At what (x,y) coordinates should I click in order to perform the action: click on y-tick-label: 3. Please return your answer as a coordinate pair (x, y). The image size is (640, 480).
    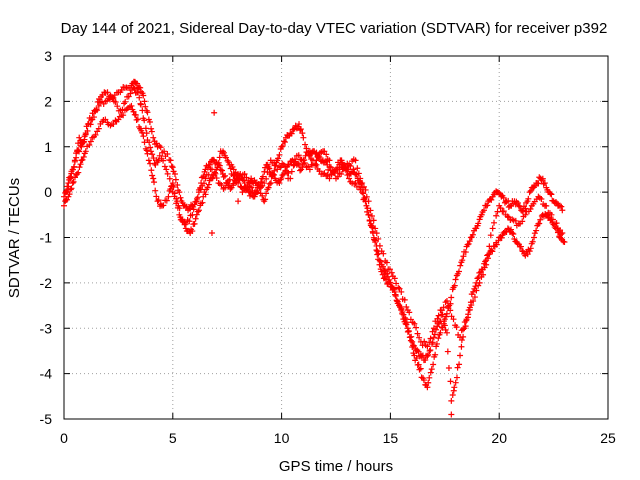
    Looking at the image, I should click on (48, 56).